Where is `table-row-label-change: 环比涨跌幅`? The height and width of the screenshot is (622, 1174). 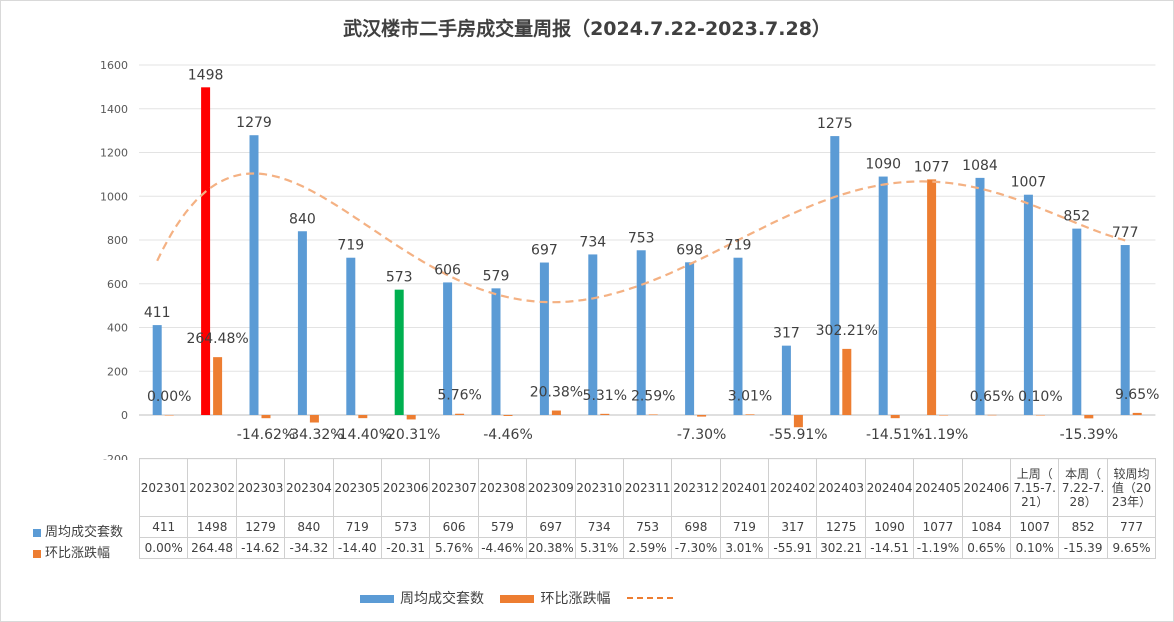
table-row-label-change: 环比涨跌幅 is located at coordinates (71, 551).